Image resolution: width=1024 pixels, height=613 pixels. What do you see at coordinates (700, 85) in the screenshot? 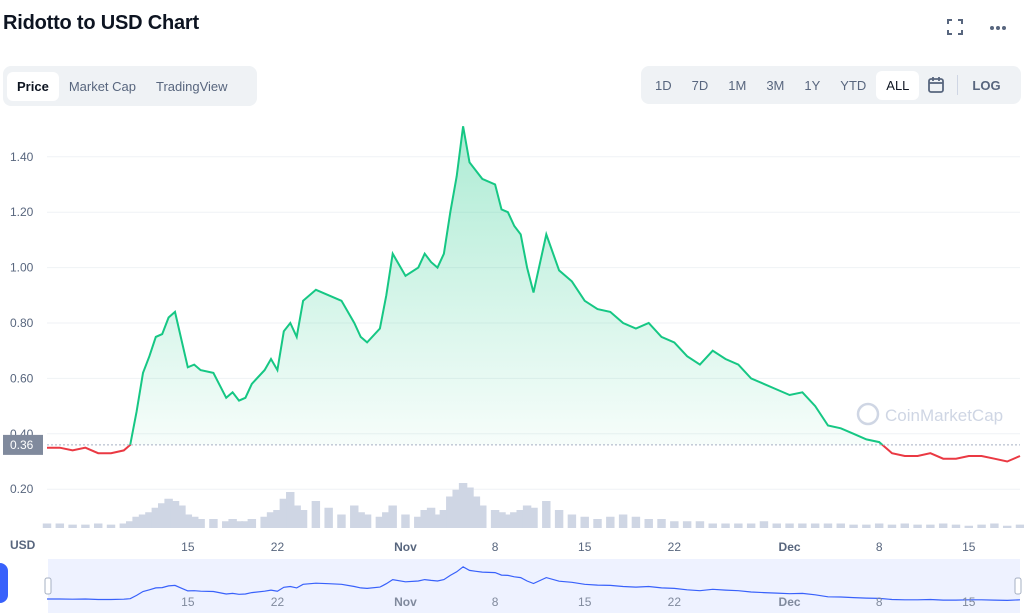
I see `range-7d: 7D` at bounding box center [700, 85].